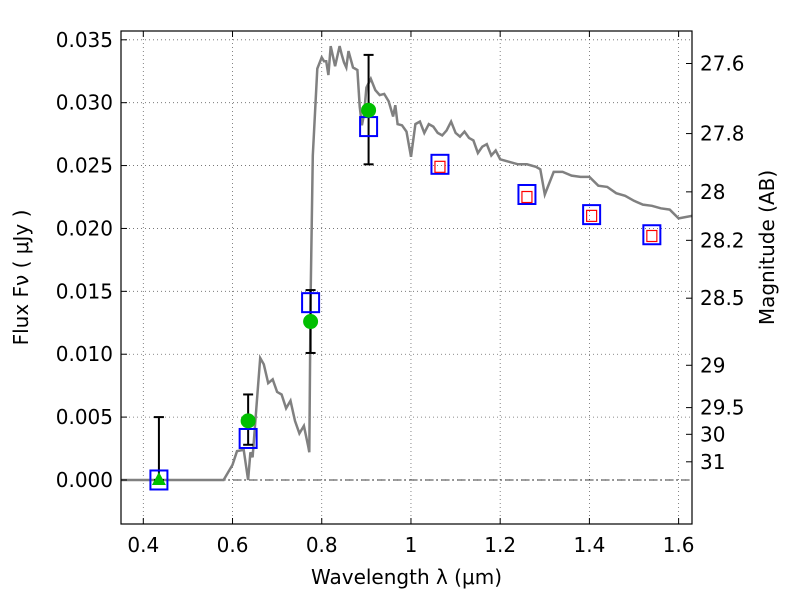  Describe the element at coordinates (84, 40) in the screenshot. I see `y-tick-label: 0.035` at that location.